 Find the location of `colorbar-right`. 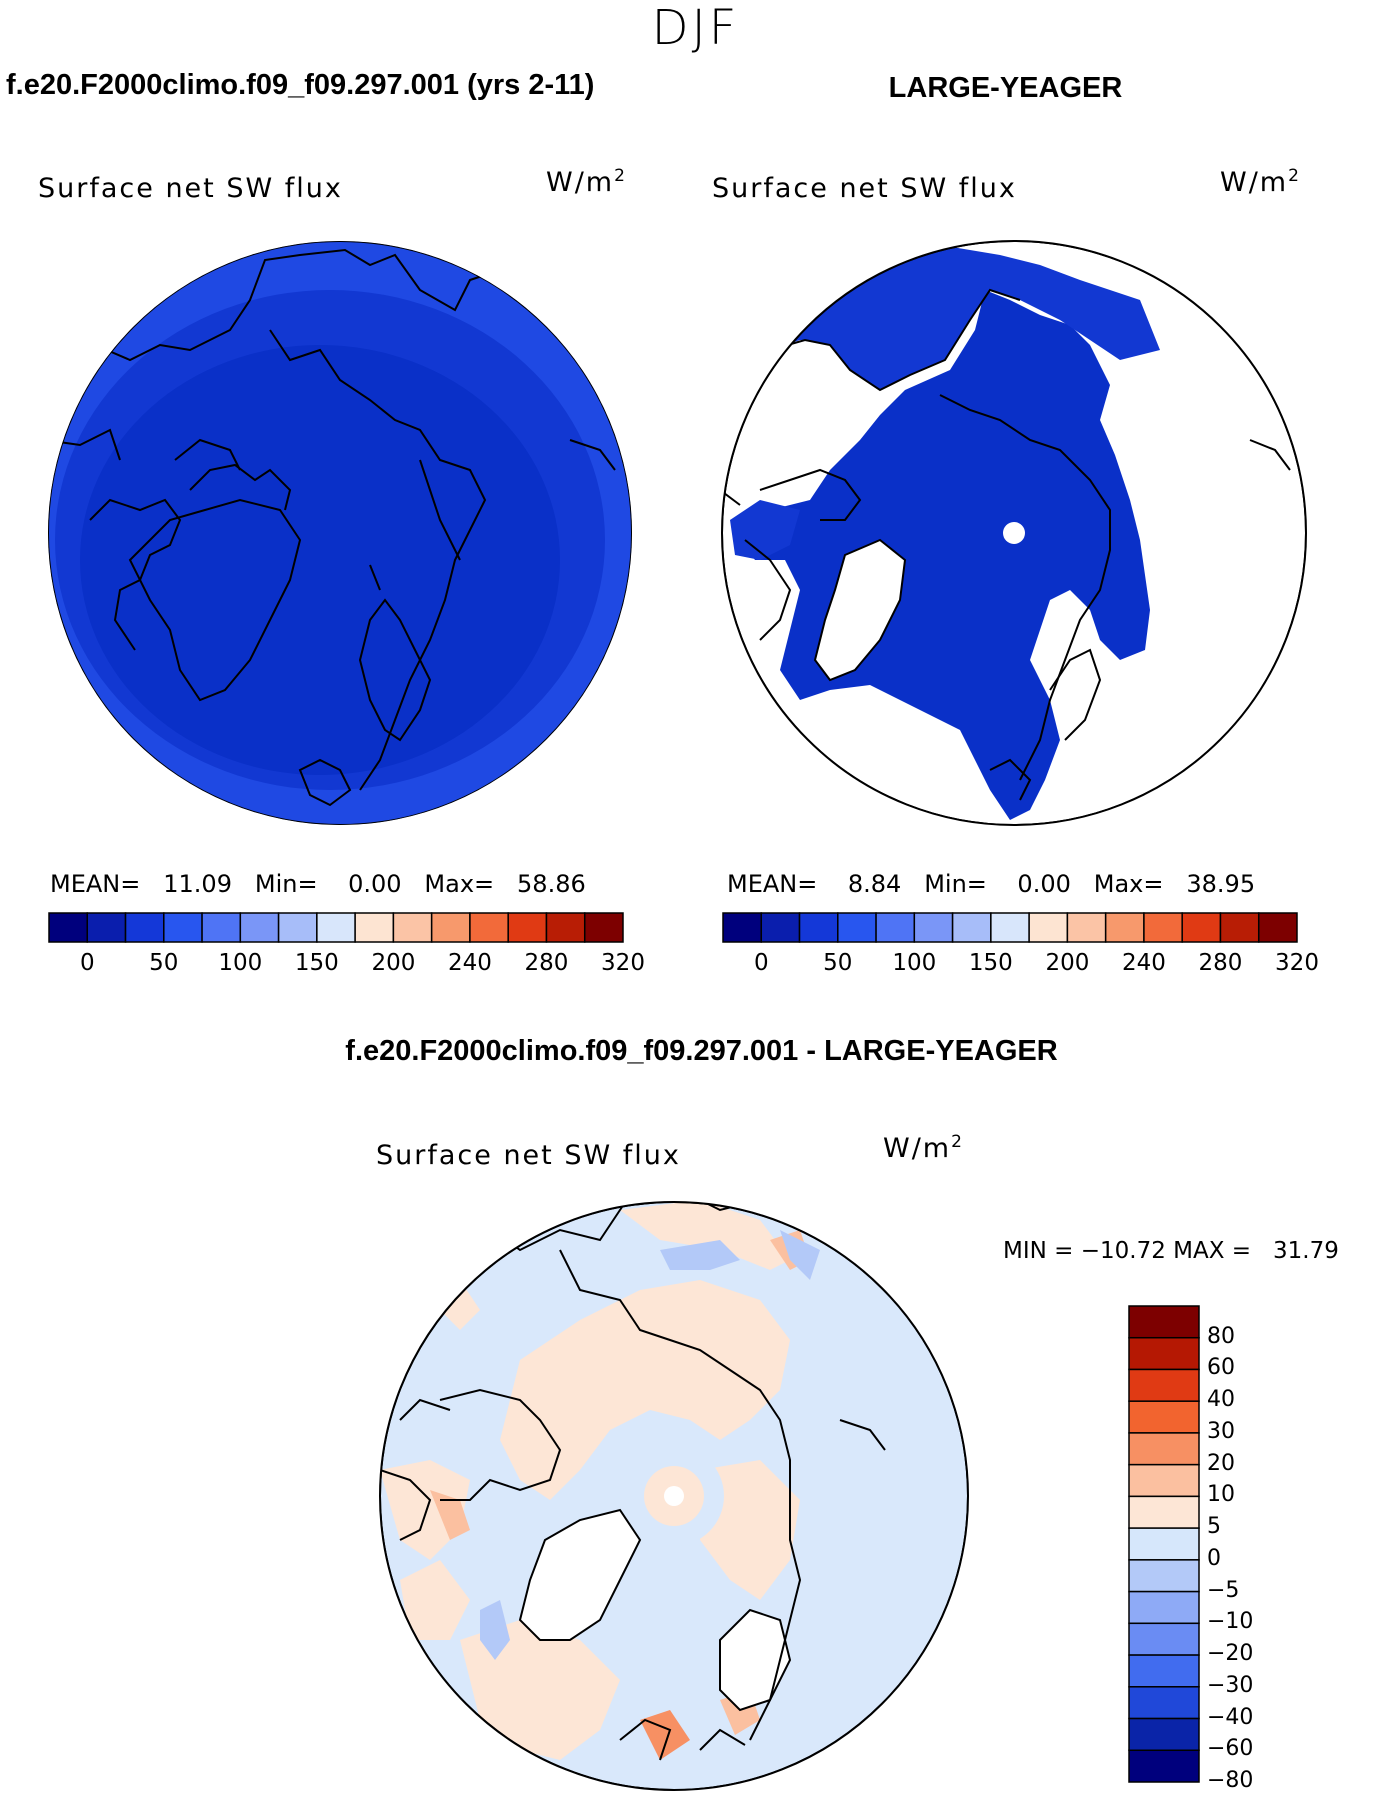

colorbar-right is located at coordinates (1010, 927).